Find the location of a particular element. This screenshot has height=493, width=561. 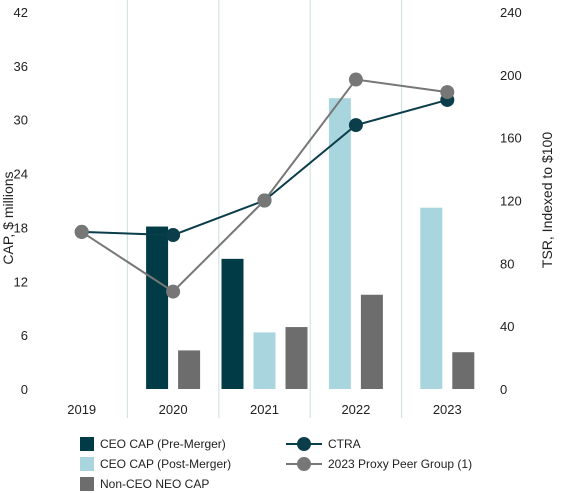

legend-item-ceo-pre-merger: CEO CAP (Pre-Merger) is located at coordinates (153, 444).